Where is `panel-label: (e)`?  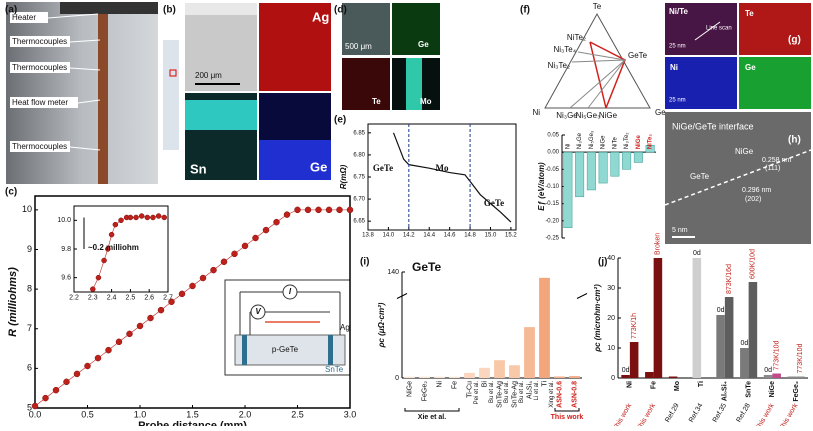
panel-label: (e) is located at coordinates (340, 120).